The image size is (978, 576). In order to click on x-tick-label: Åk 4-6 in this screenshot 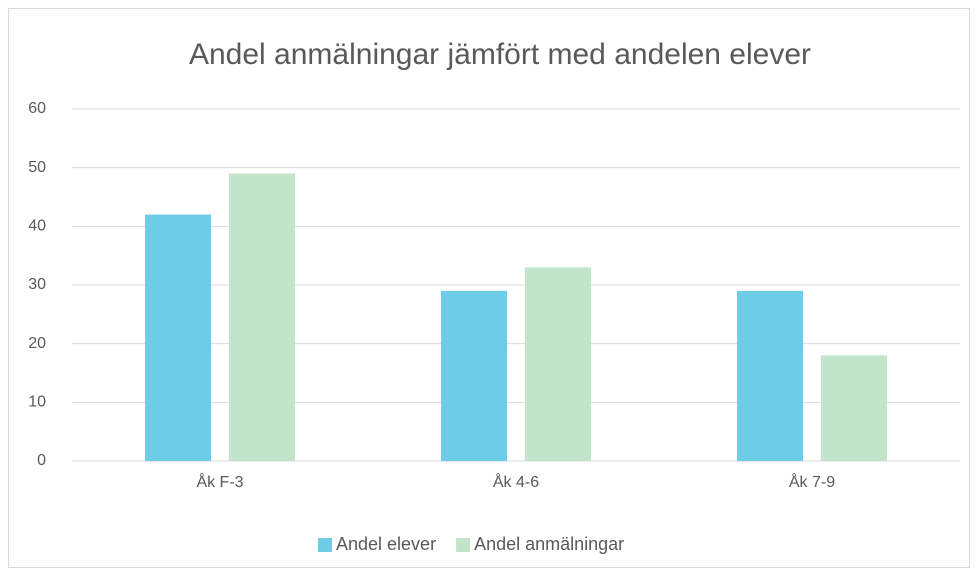, I will do `click(516, 481)`.